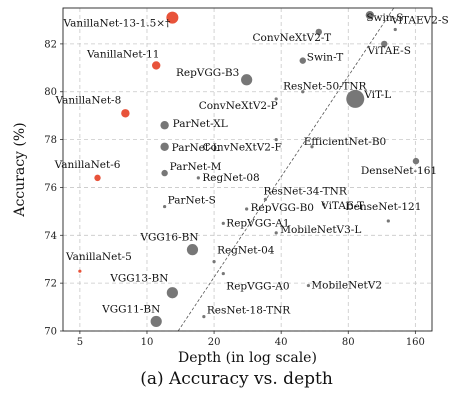 The width and height of the screenshot is (473, 401). Describe the element at coordinates (246, 251) in the screenshot. I see `point-label: RegNet-04` at that location.